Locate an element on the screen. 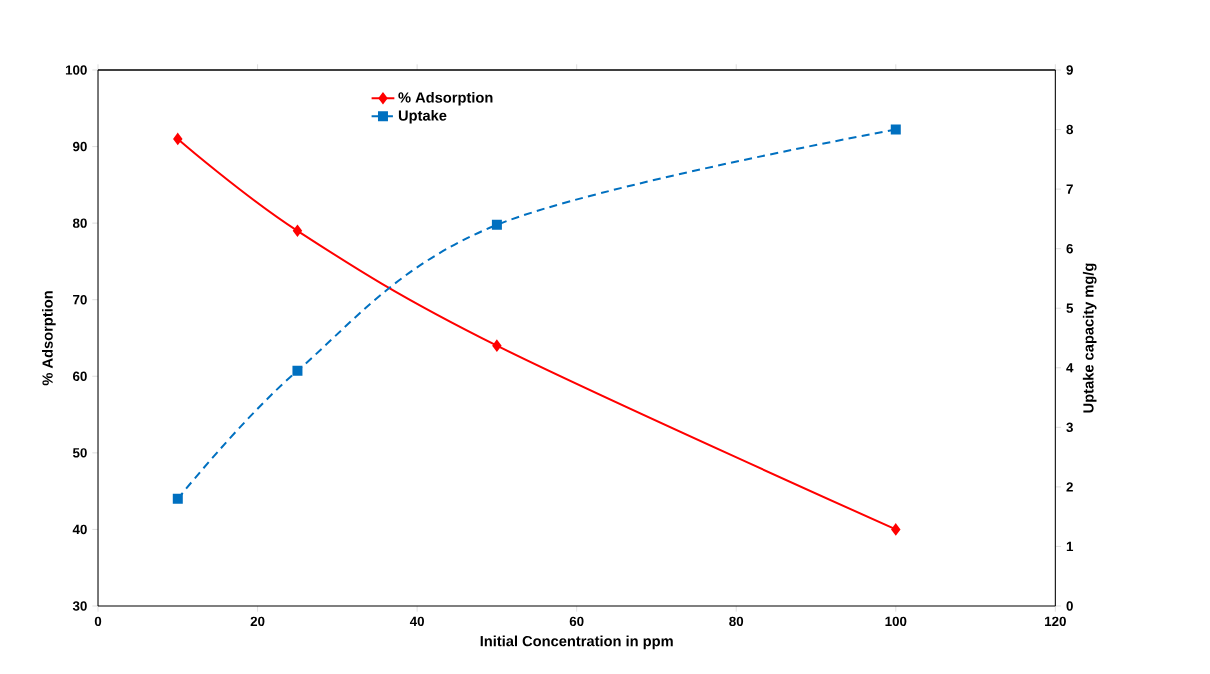 The image size is (1210, 674). x-tick-label: 120 is located at coordinates (1055, 621).